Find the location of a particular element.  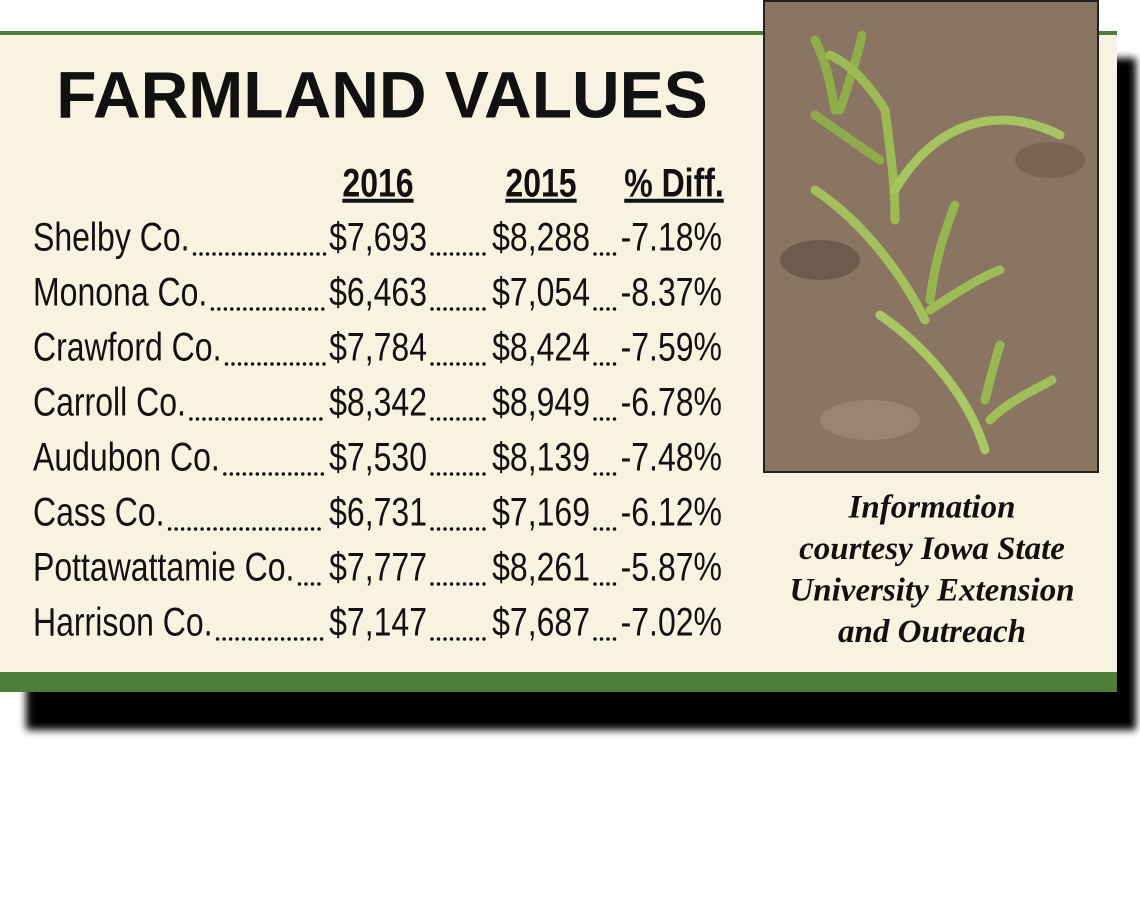

top-rule is located at coordinates (558, 33).